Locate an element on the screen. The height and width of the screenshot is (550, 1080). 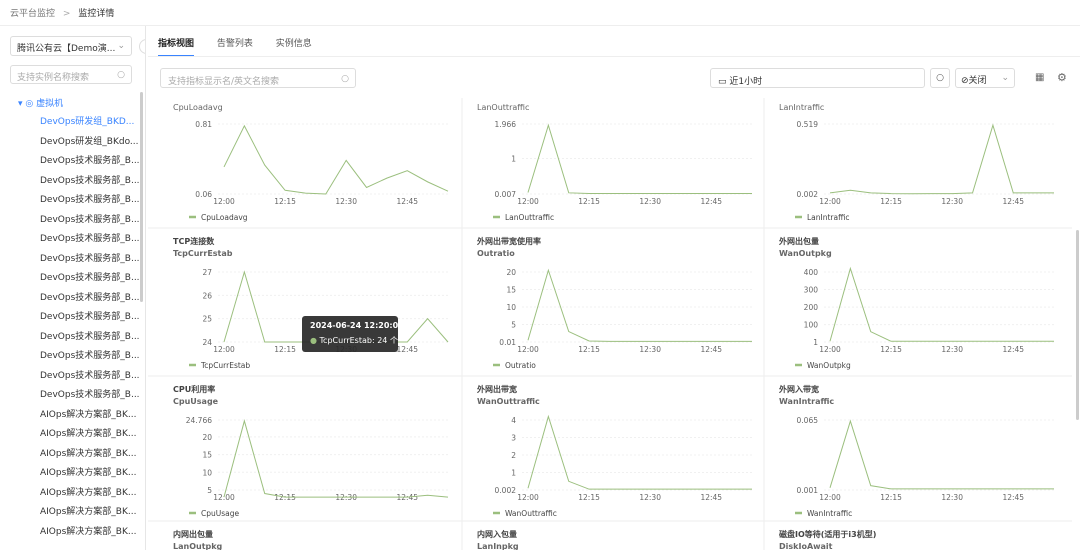
instance-search: 支持实例名称搜索 ○ is located at coordinates (71, 74).